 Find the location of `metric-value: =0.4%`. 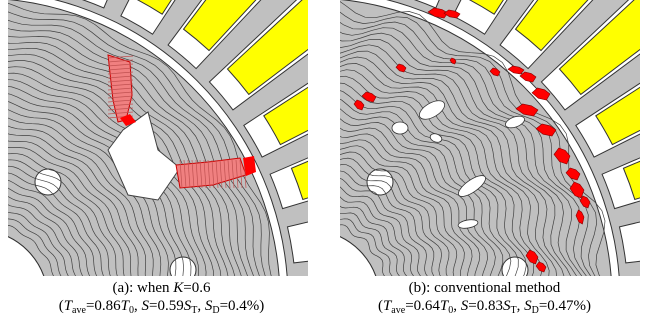

metric-value: =0.4% is located at coordinates (239, 306).